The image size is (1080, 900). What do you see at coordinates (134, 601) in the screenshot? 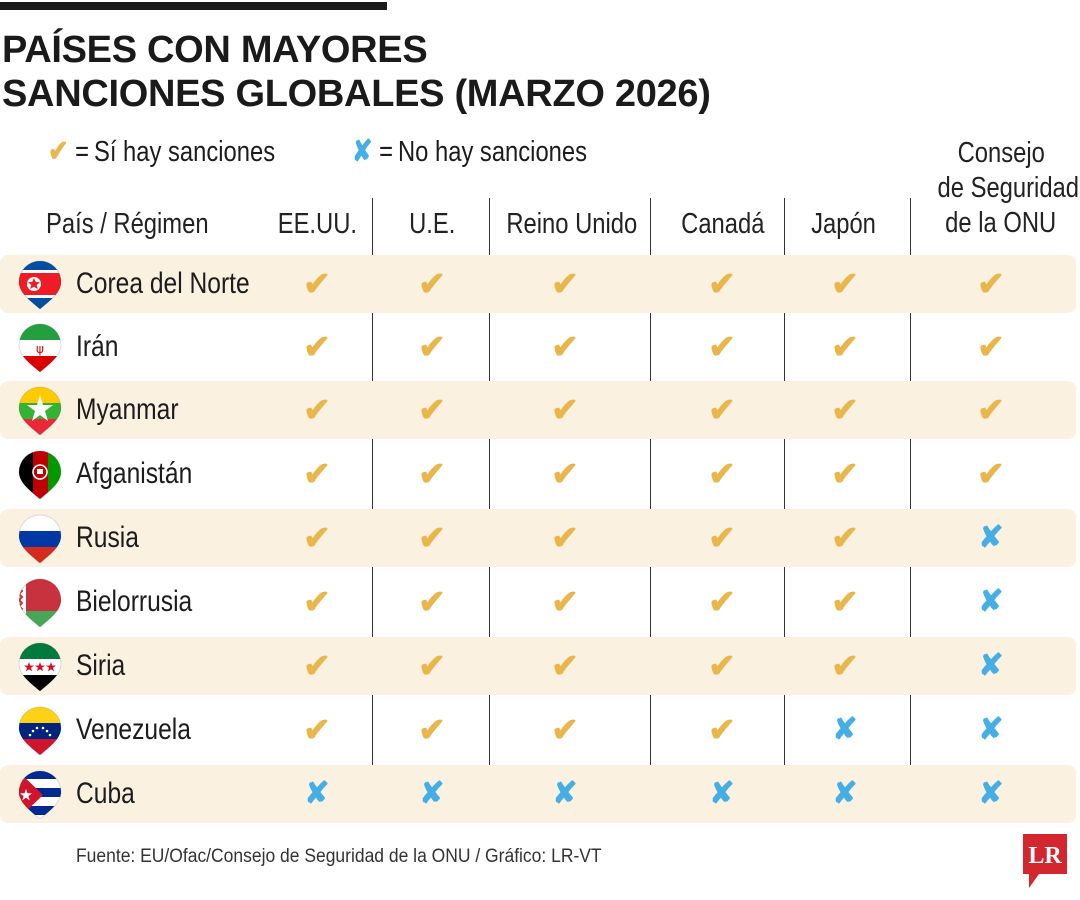
I see `country-name: Bielorrusia` at bounding box center [134, 601].